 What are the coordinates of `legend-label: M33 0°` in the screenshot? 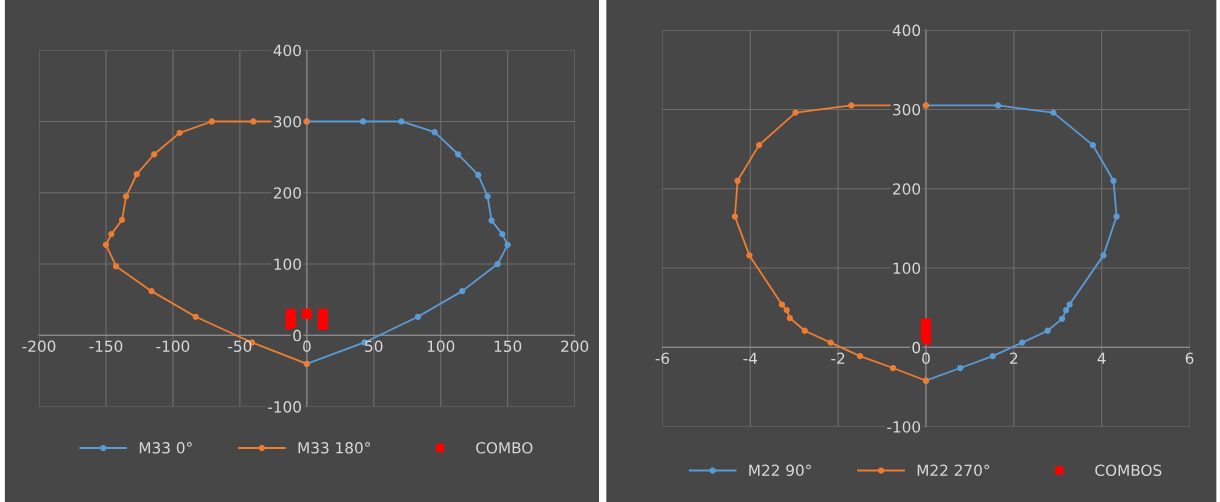 It's located at (165, 448).